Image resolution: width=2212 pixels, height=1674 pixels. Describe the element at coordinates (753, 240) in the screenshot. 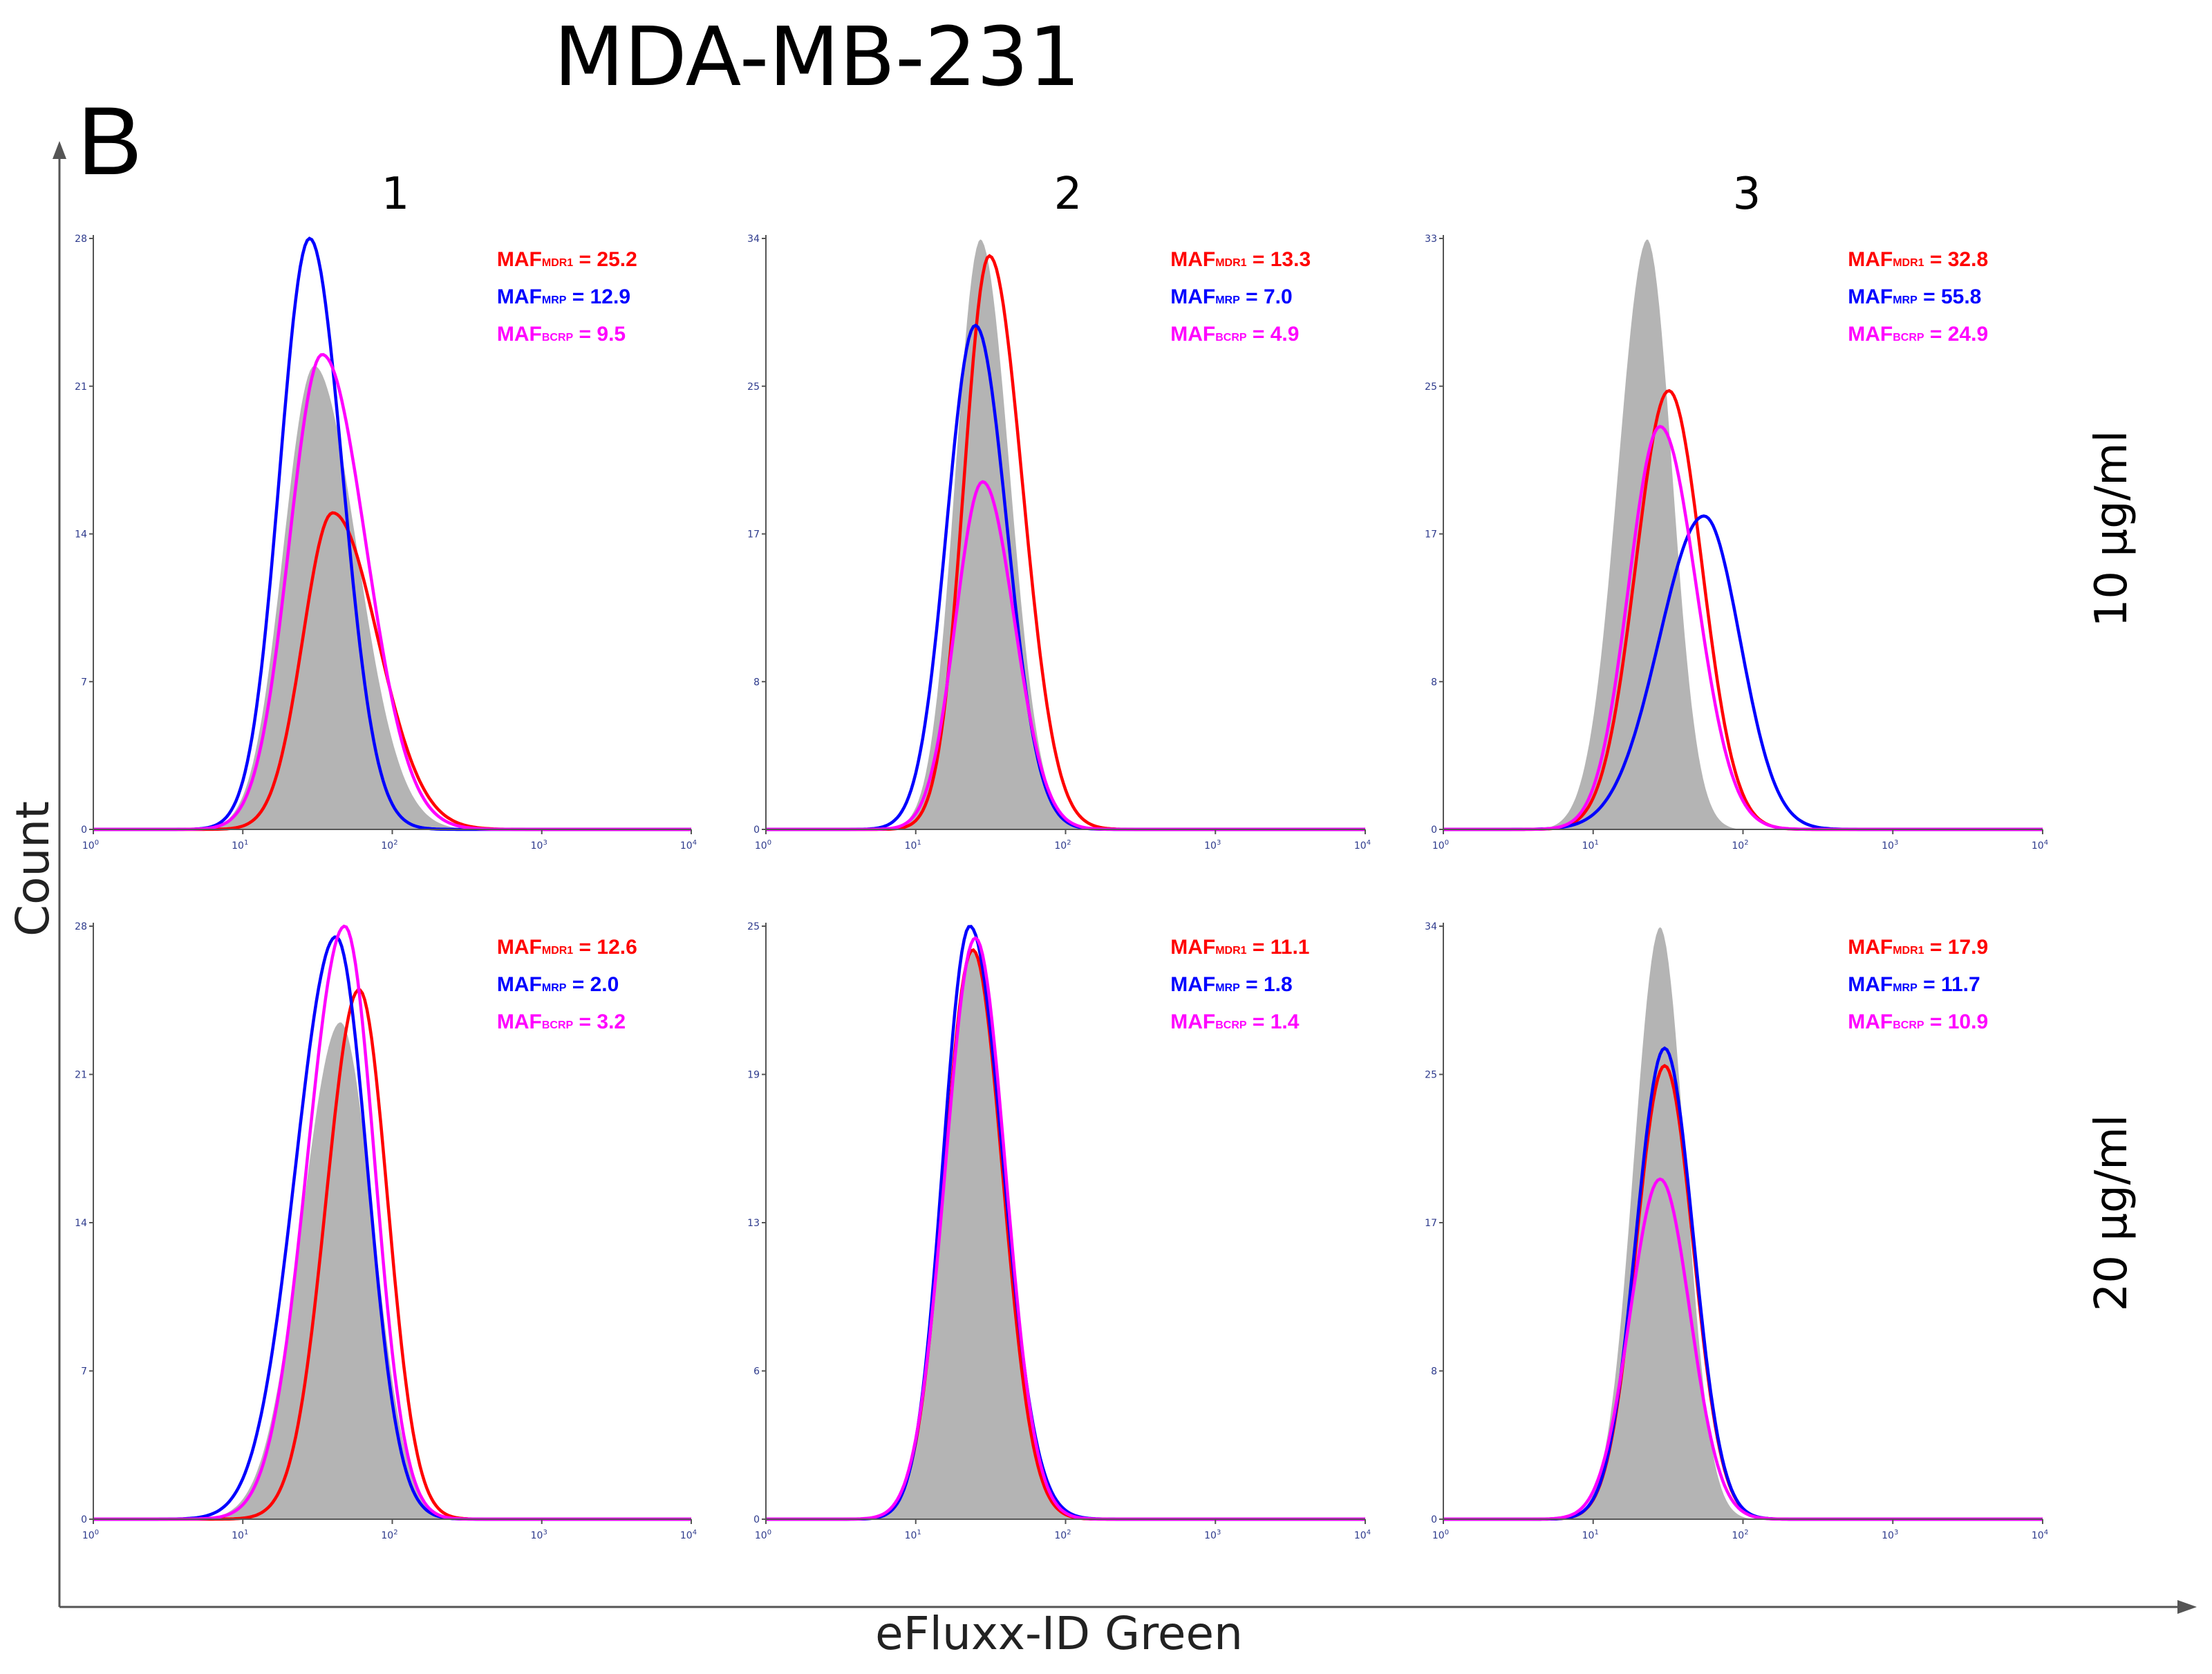

I see `y-tick-label: 34` at that location.